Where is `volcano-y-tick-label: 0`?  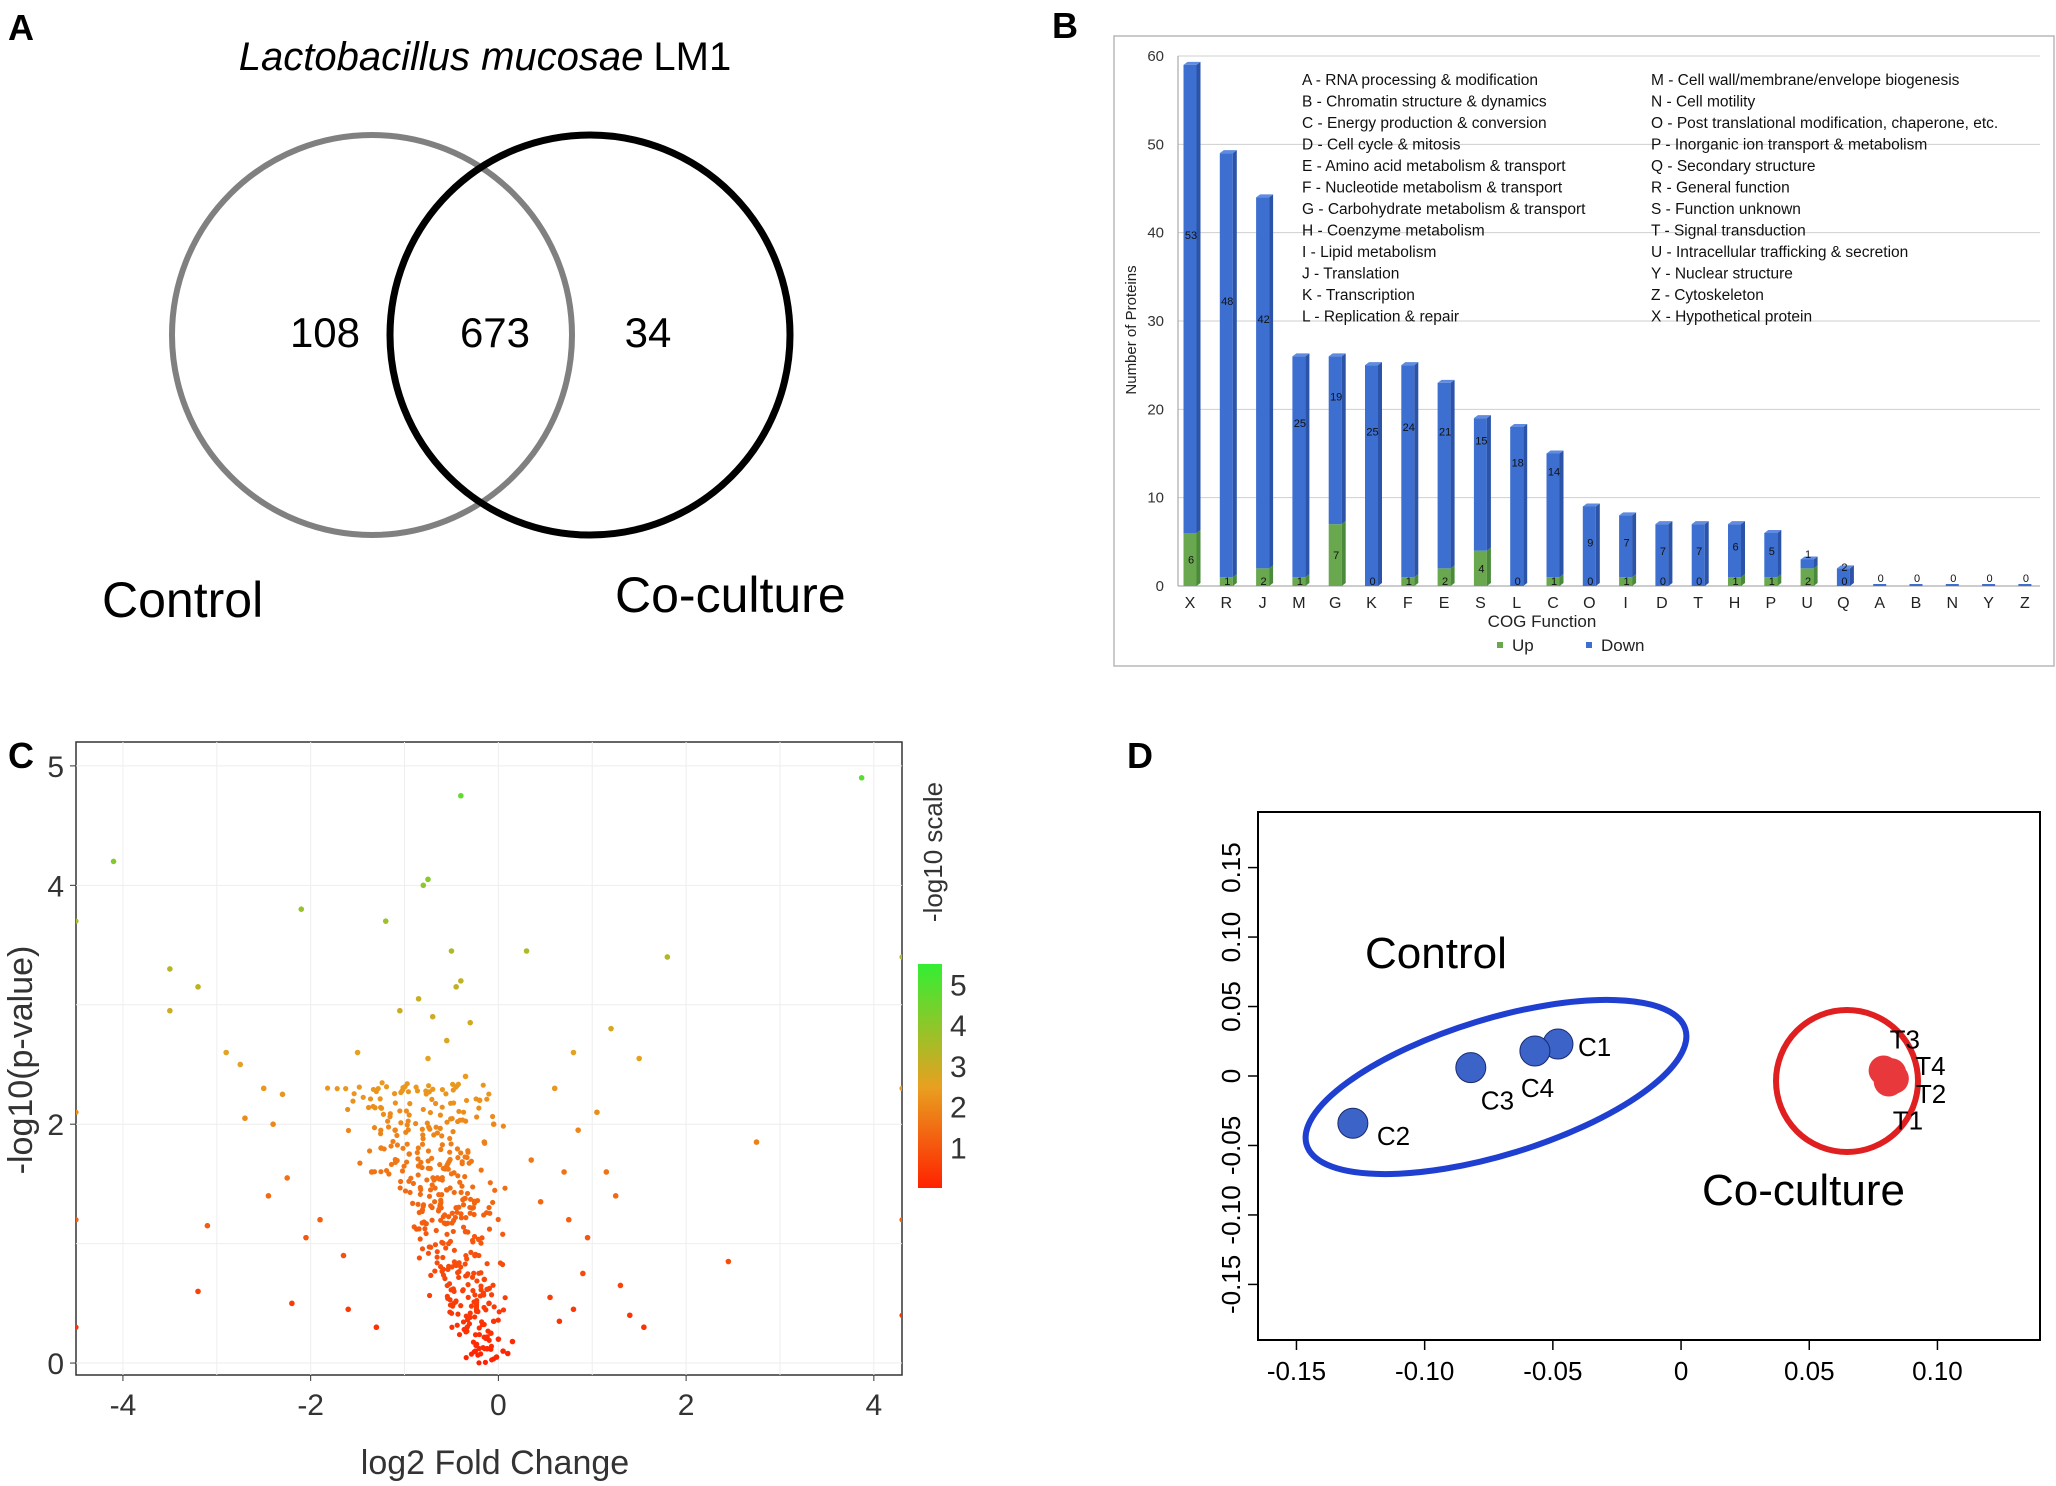 volcano-y-tick-label: 0 is located at coordinates (55, 1364).